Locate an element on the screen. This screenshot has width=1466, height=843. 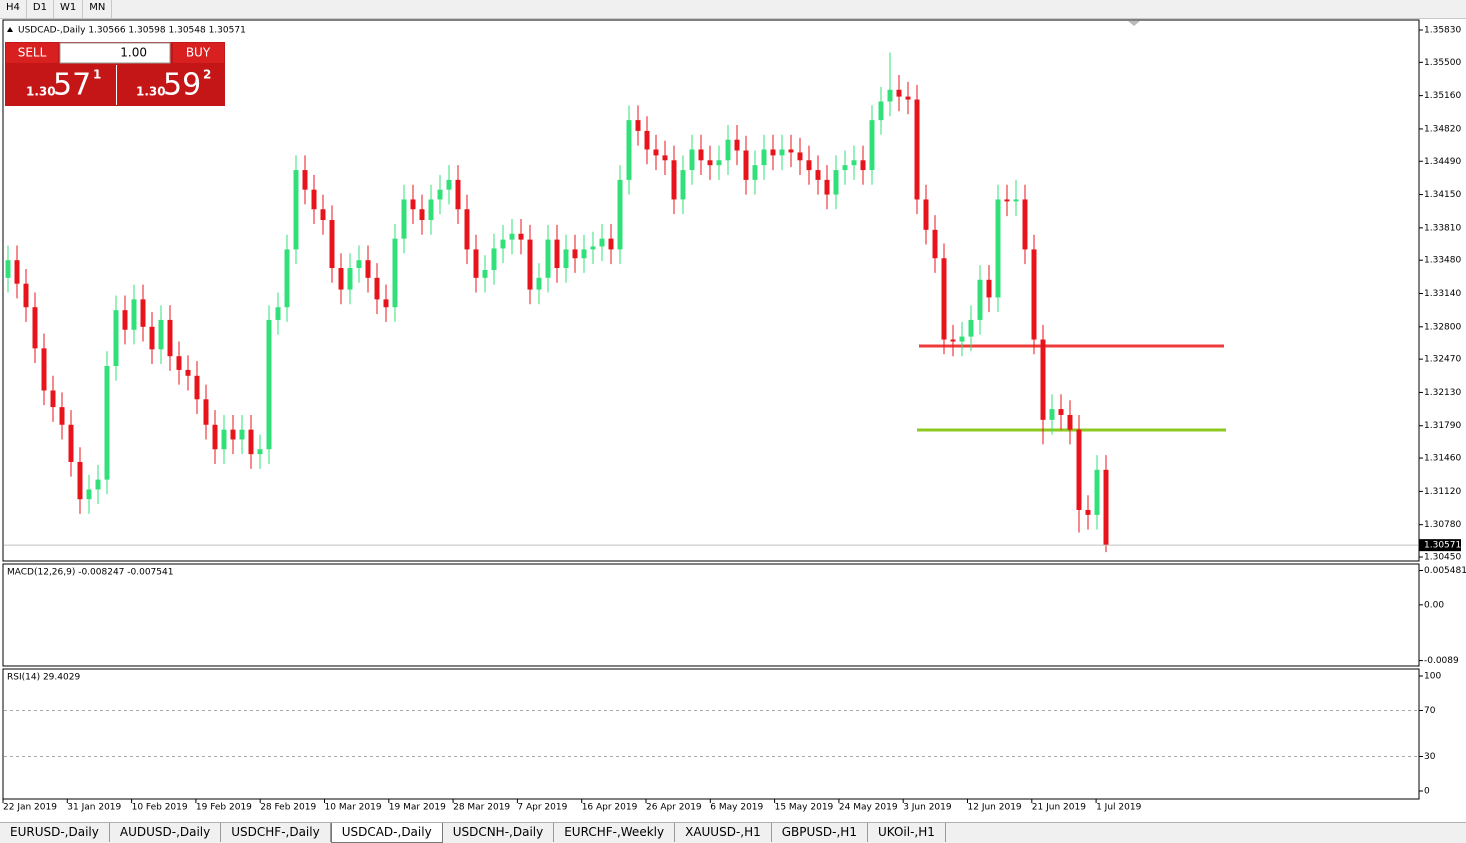
y-tick-label: 1.30780 is located at coordinates (1442, 525).